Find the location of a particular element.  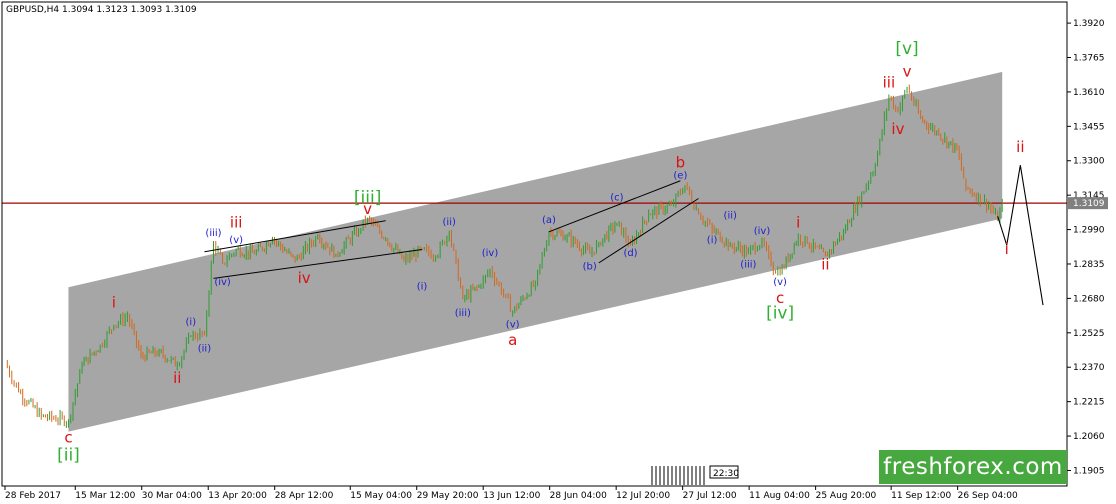

wave-label-14: (ii) is located at coordinates (449, 222).